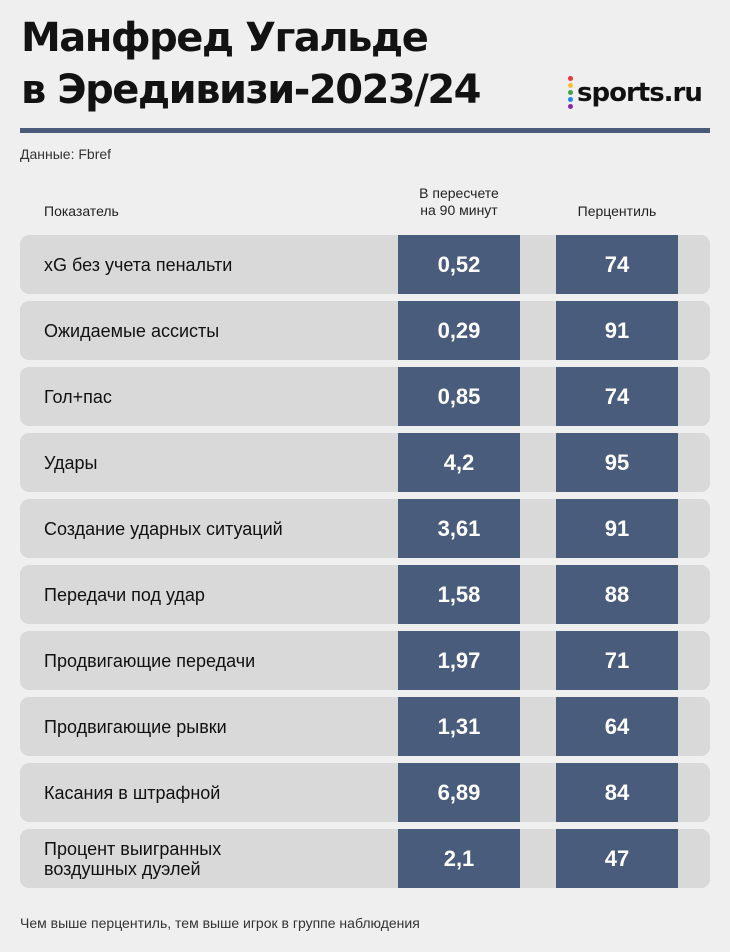  Describe the element at coordinates (617, 660) in the screenshot. I see `row-percentile-value: 71` at that location.